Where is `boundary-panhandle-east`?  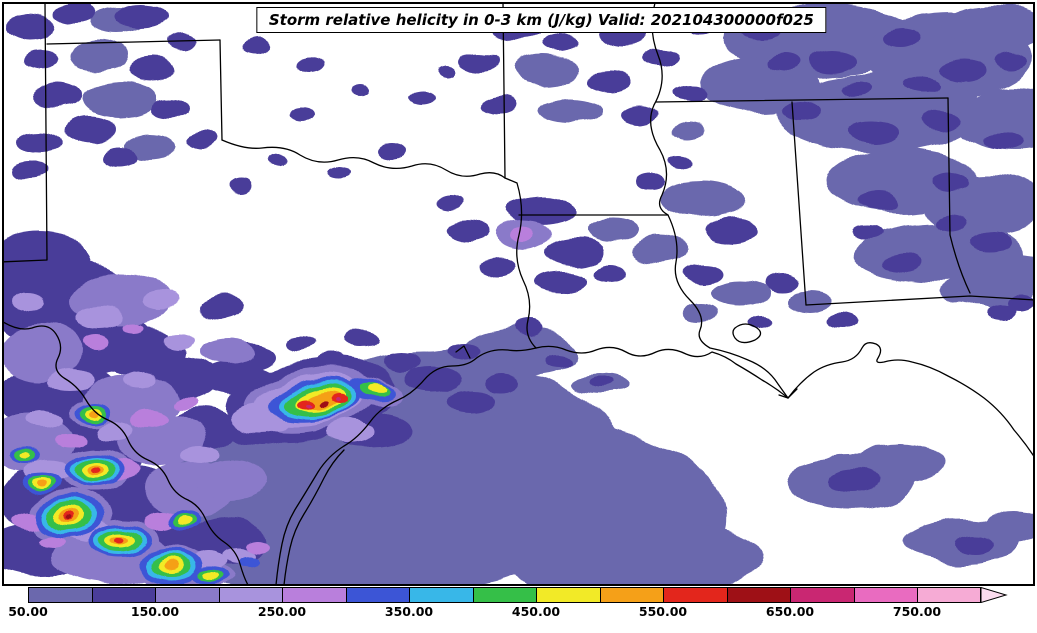
boundary-panhandle-east is located at coordinates (221, 90).